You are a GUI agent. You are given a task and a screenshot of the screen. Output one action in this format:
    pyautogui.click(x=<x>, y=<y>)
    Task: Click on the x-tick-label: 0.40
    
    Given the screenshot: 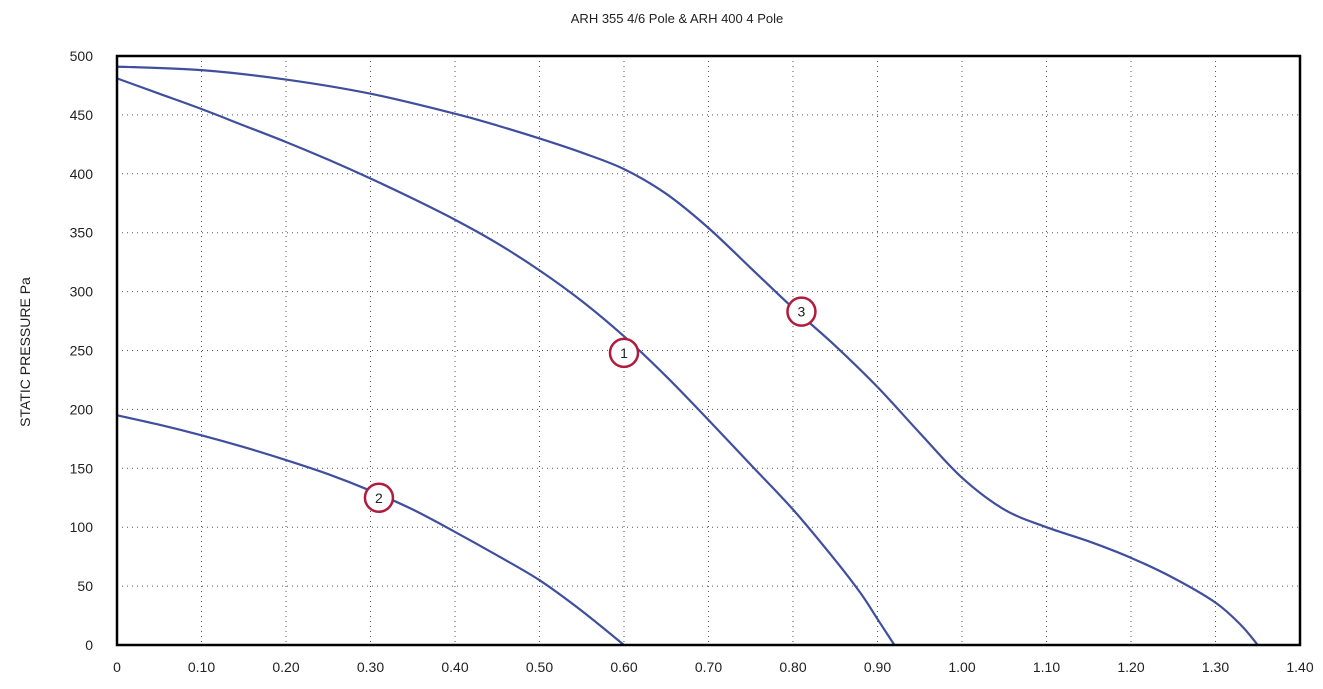 What is the action you would take?
    pyautogui.click(x=454, y=667)
    